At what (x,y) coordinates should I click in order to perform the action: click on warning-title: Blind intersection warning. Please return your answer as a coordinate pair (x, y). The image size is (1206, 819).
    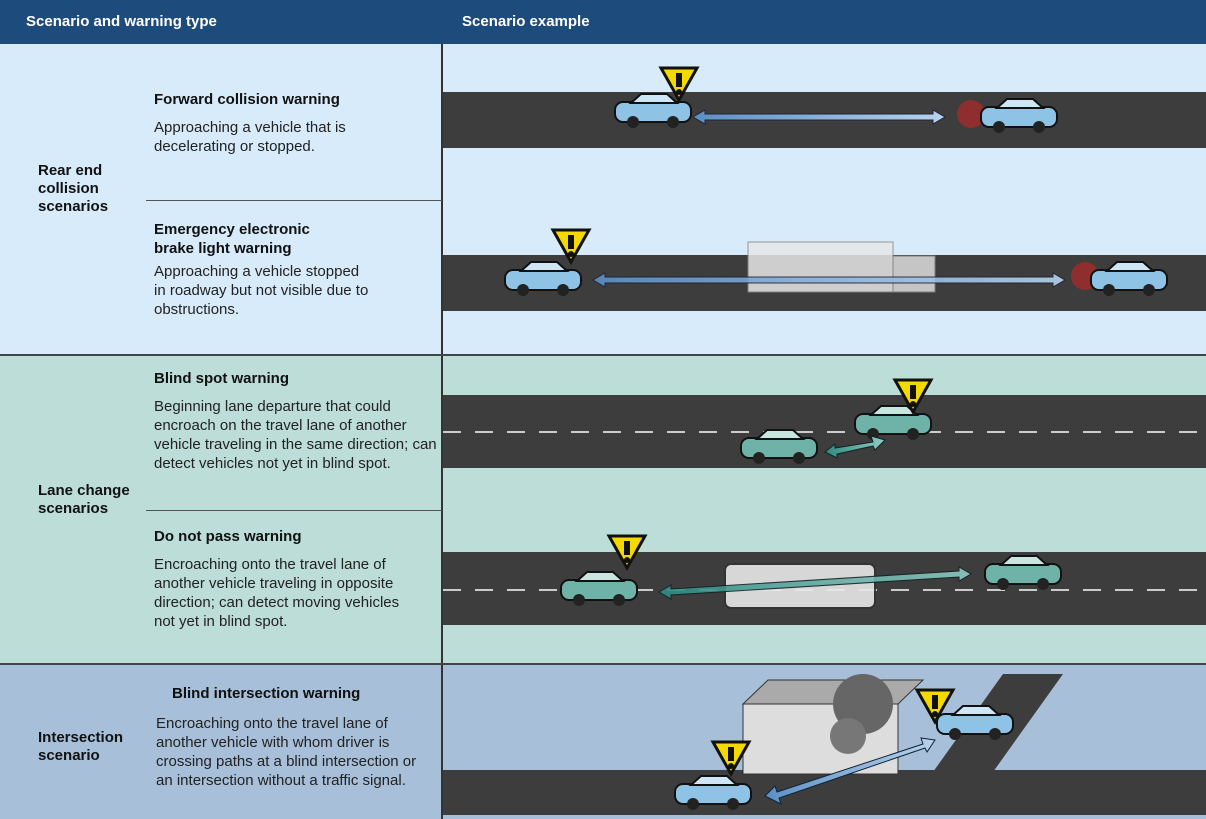
    Looking at the image, I should click on (266, 693).